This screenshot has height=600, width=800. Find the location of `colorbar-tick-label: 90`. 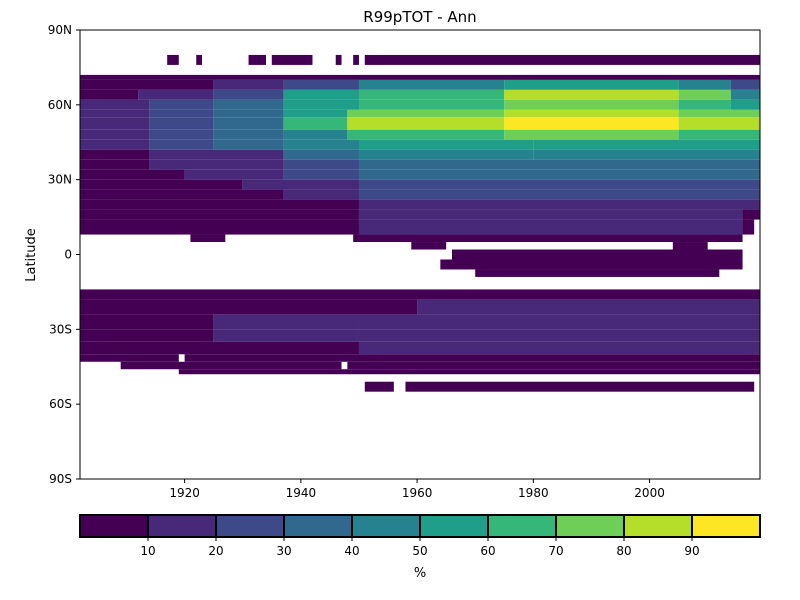

colorbar-tick-label: 90 is located at coordinates (691, 551).